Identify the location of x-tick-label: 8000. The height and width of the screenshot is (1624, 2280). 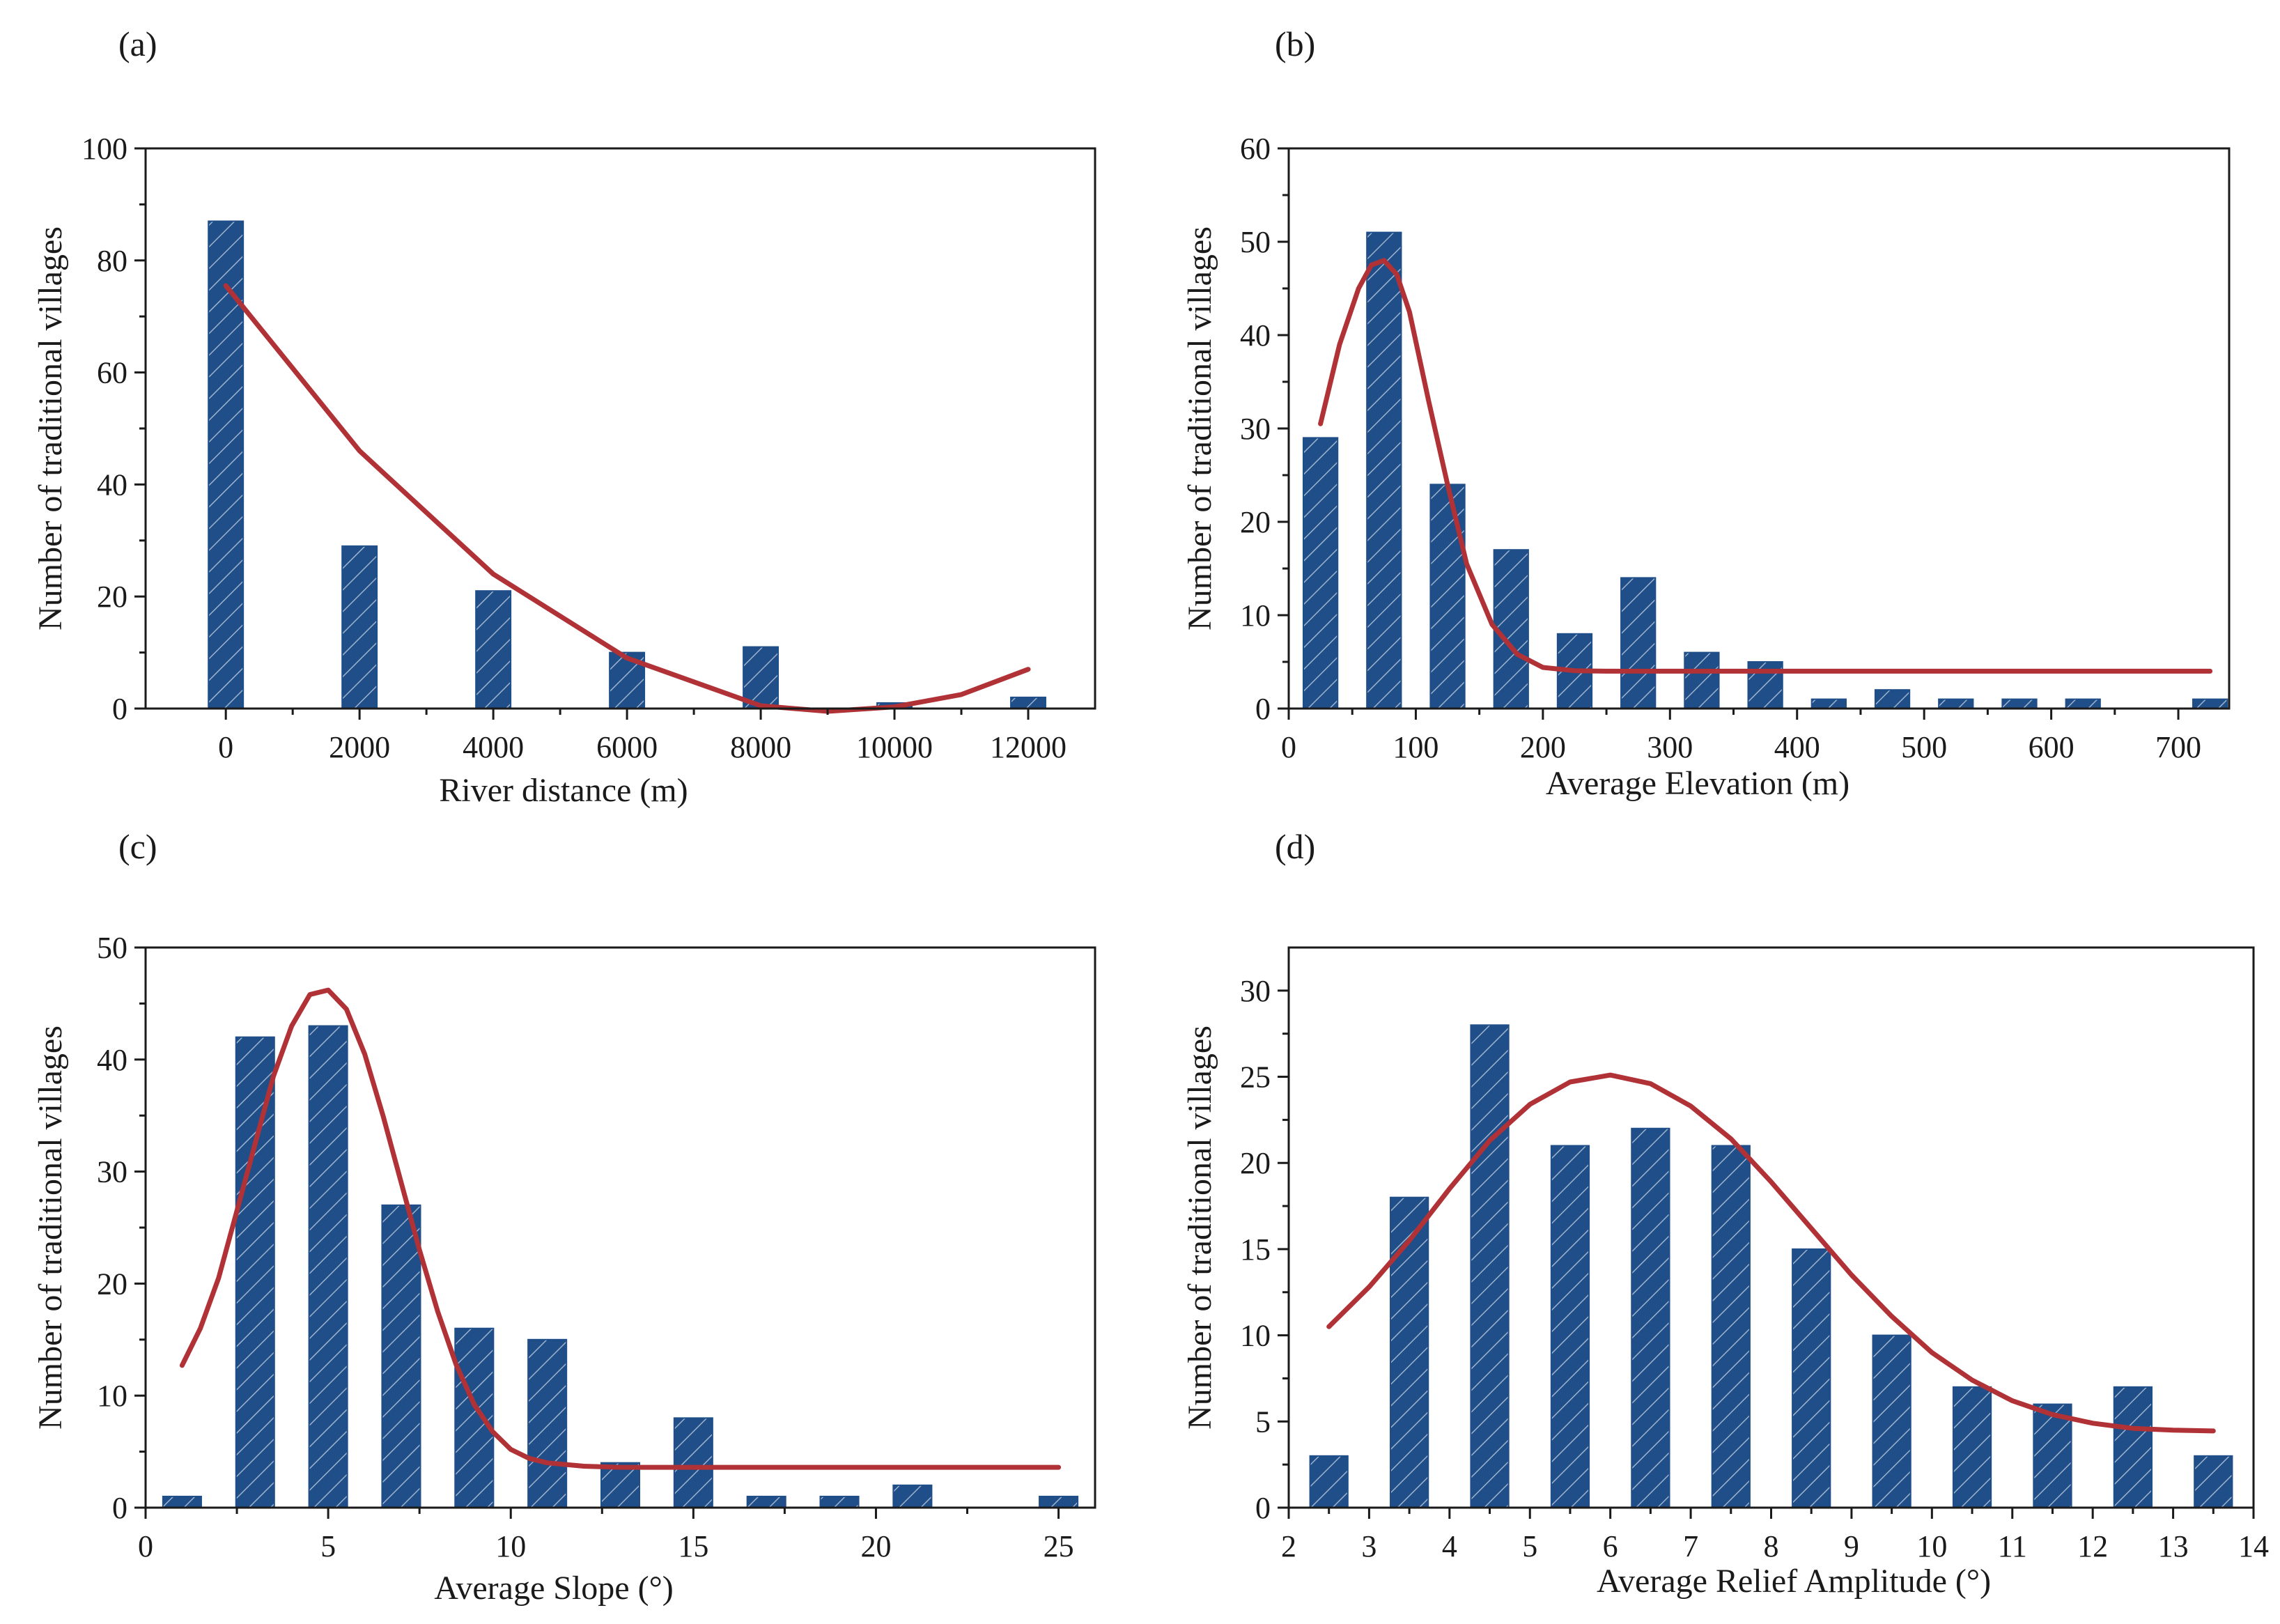
(760, 747).